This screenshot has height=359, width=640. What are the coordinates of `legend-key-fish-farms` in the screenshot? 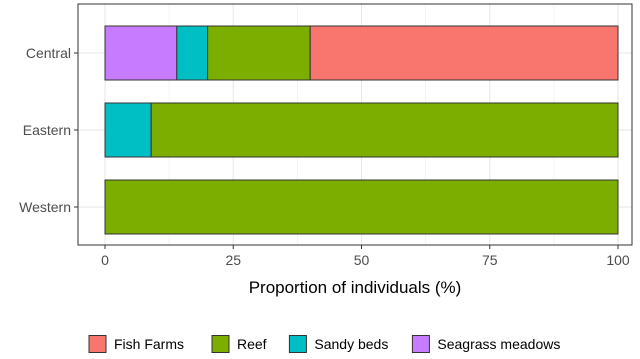 It's located at (97, 344).